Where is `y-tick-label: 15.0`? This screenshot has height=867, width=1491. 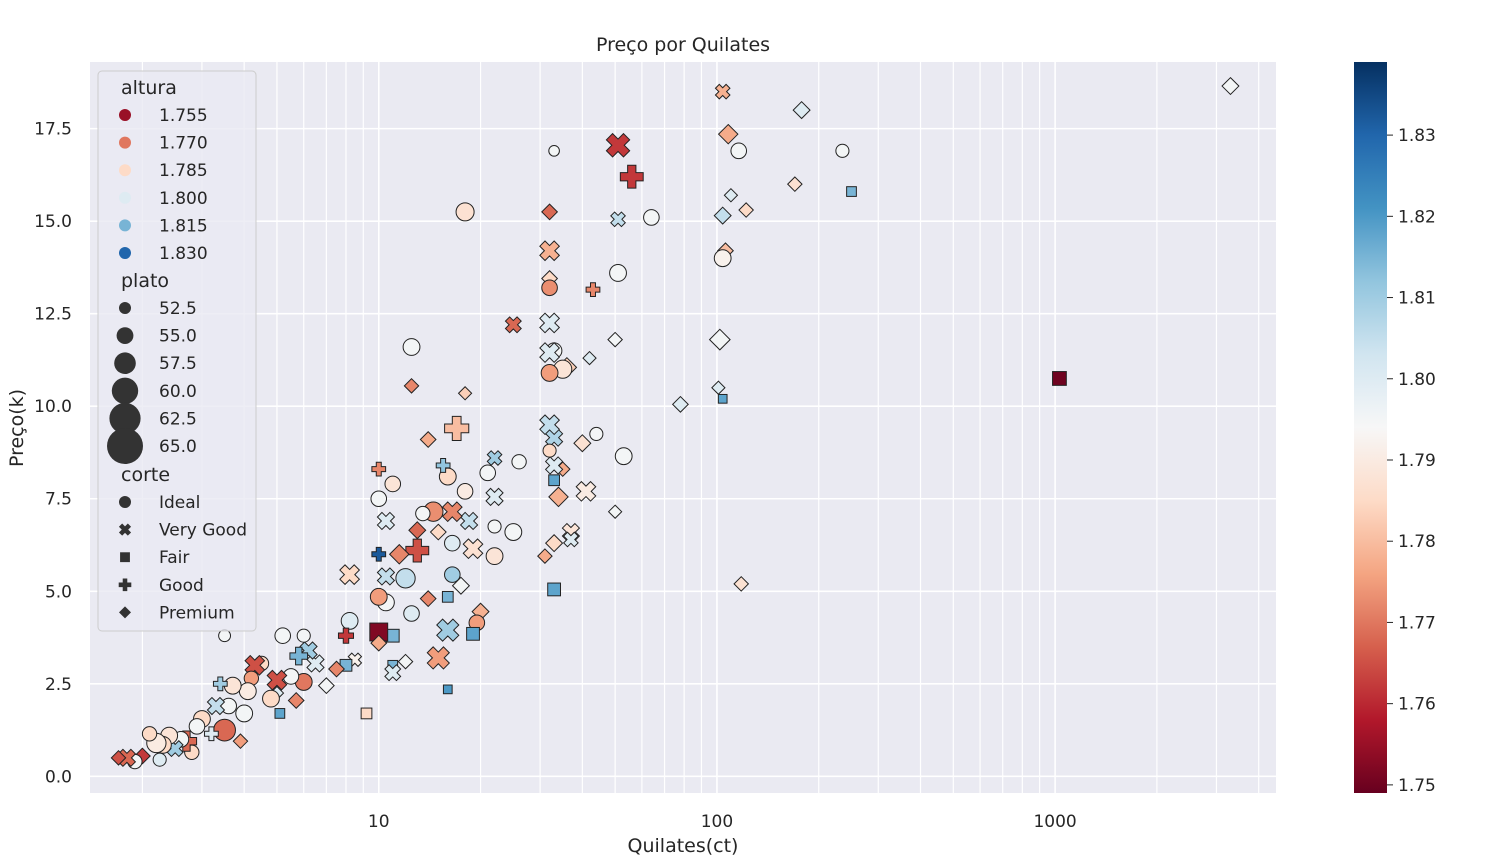
y-tick-label: 15.0 is located at coordinates (53, 222).